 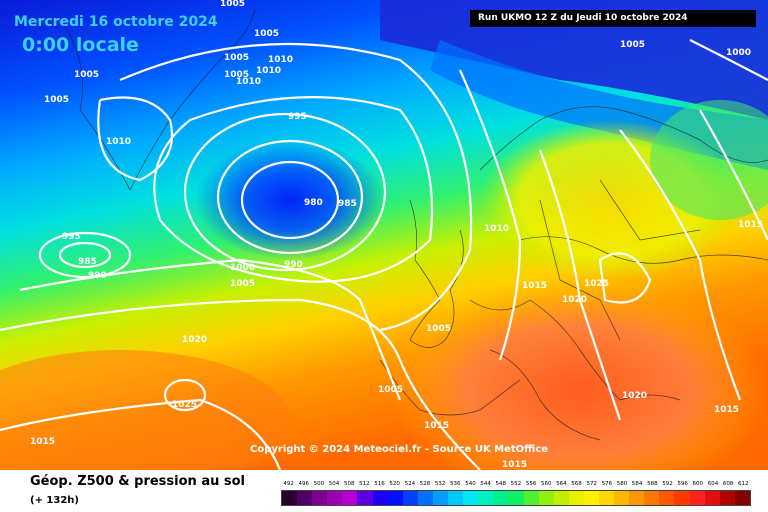 What do you see at coordinates (137, 481) in the screenshot?
I see `footer-title: Géop. Z500 & pression au sol` at bounding box center [137, 481].